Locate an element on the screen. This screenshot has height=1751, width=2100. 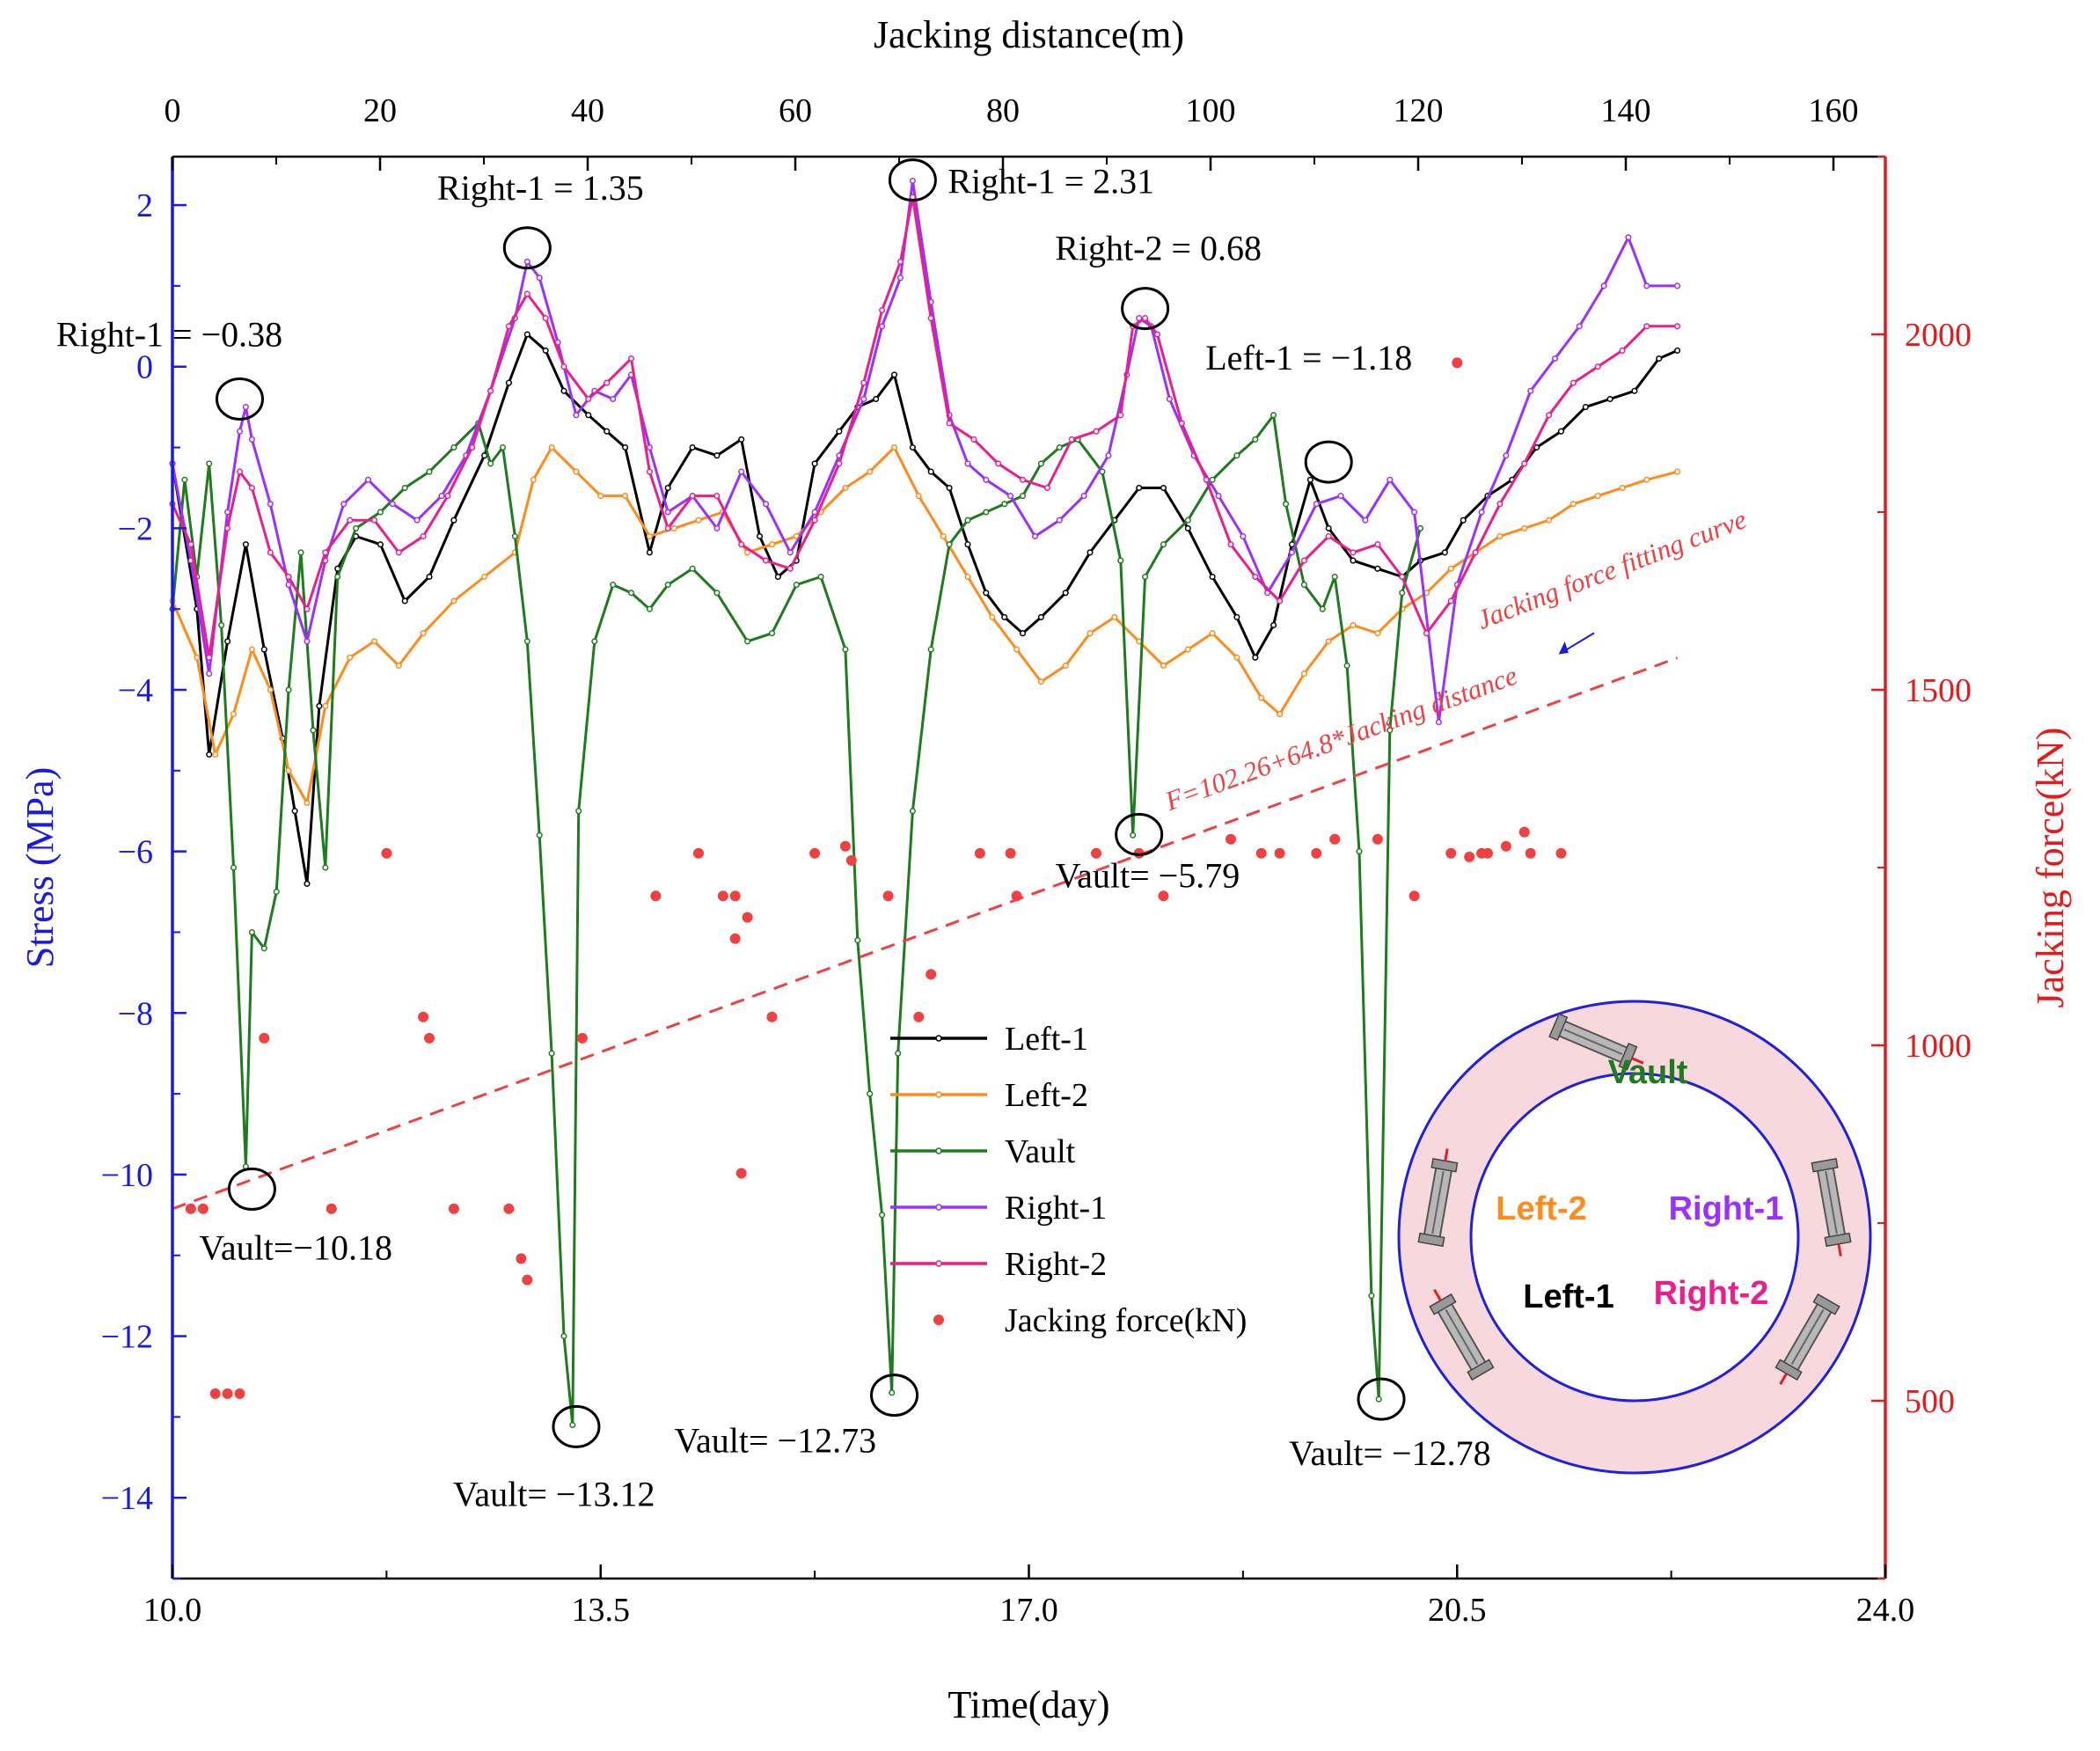
fit-curve-annotation: Jacking force fitting curve is located at coordinates (1612, 569).